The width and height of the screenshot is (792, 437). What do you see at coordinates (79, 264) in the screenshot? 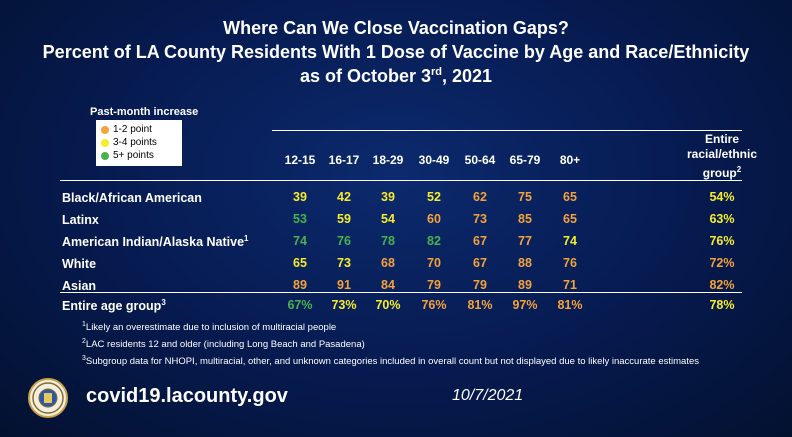
I see `row-label: White` at bounding box center [79, 264].